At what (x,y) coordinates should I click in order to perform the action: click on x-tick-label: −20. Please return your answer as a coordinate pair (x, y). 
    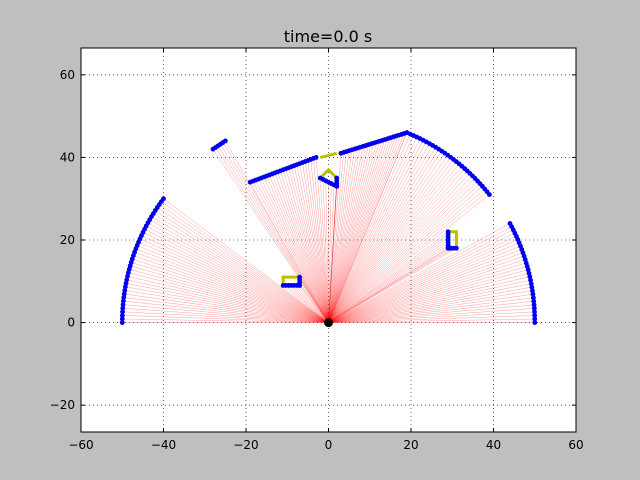
    Looking at the image, I should click on (245, 445).